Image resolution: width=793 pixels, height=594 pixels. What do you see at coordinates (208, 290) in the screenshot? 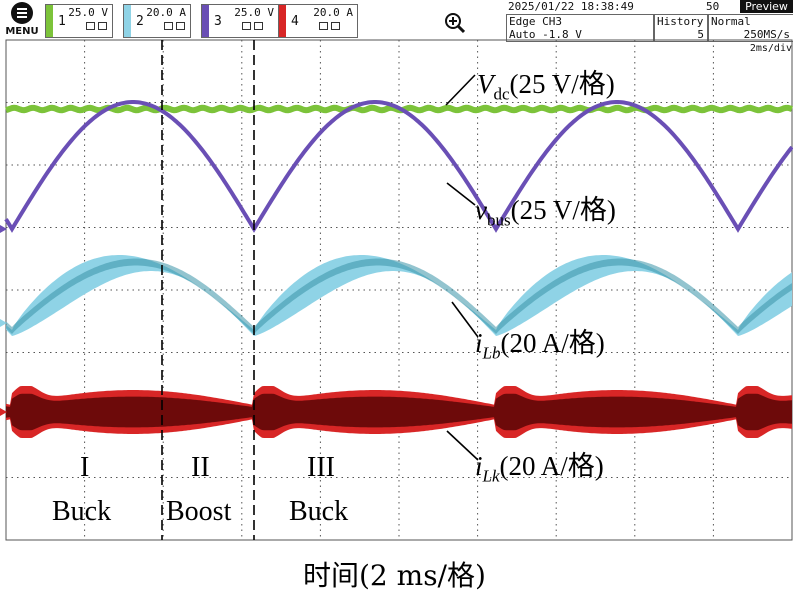
I see `region-dividers` at bounding box center [208, 290].